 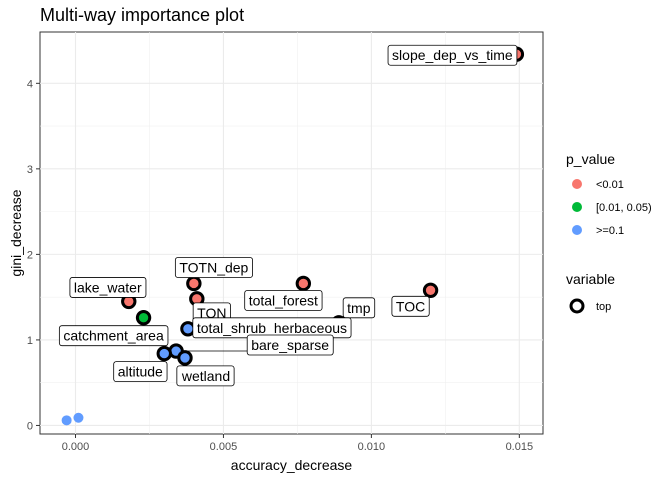 I want to click on label-box-altitude, so click(x=140, y=372).